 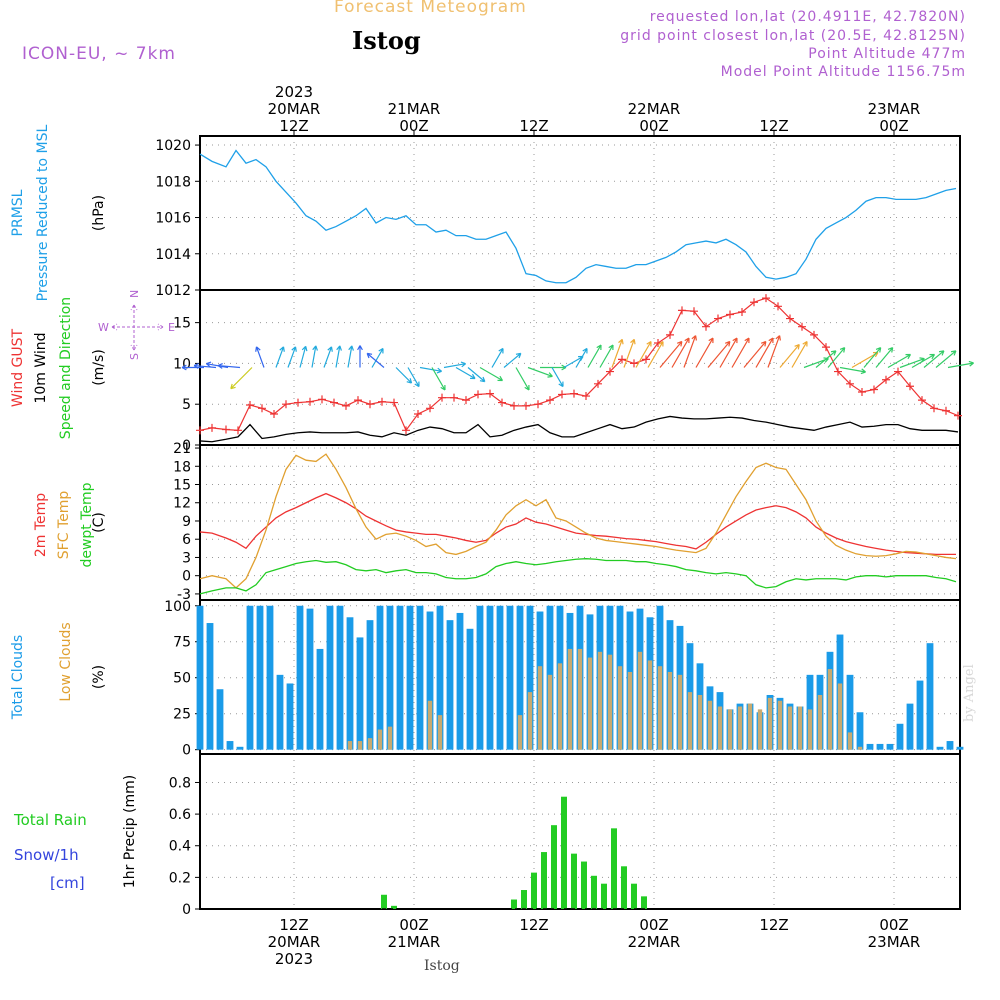 I want to click on y-tick-label: -3, so click(x=184, y=595).